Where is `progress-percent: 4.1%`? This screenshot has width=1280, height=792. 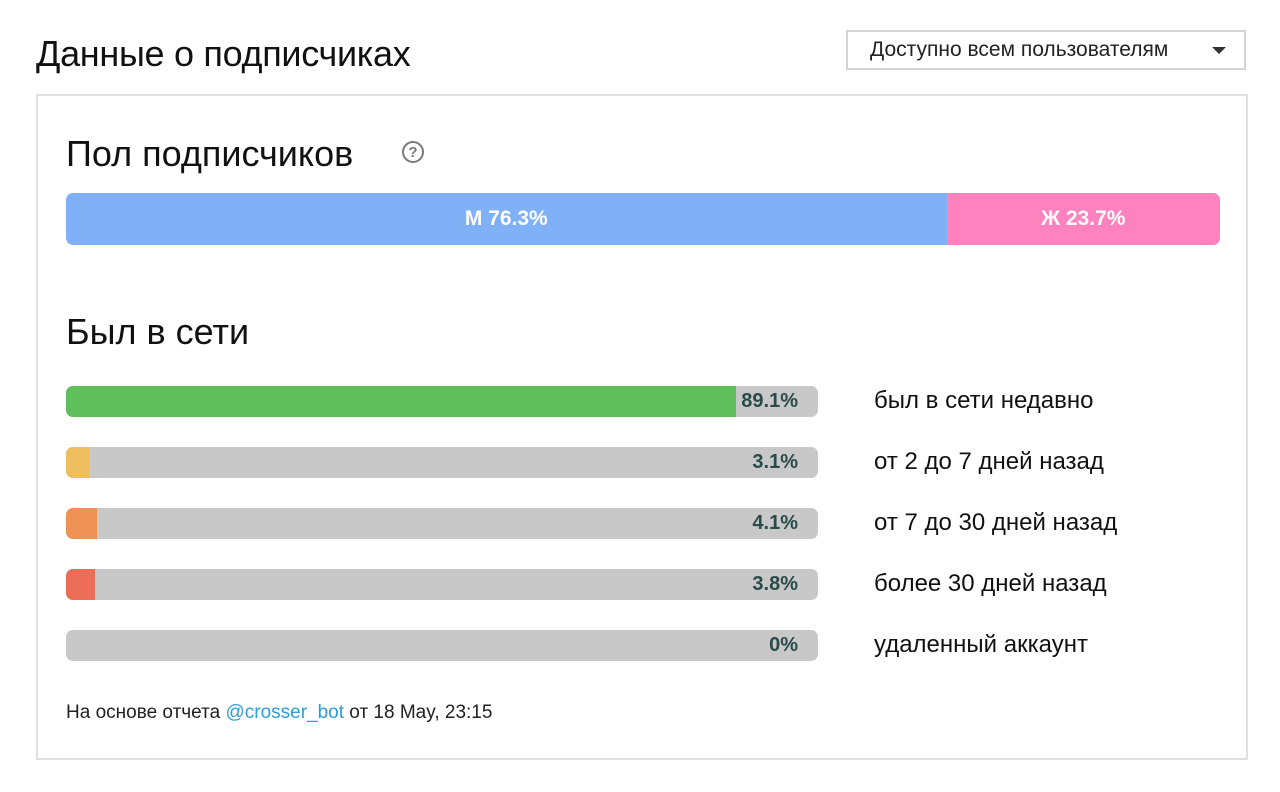 progress-percent: 4.1% is located at coordinates (775, 523).